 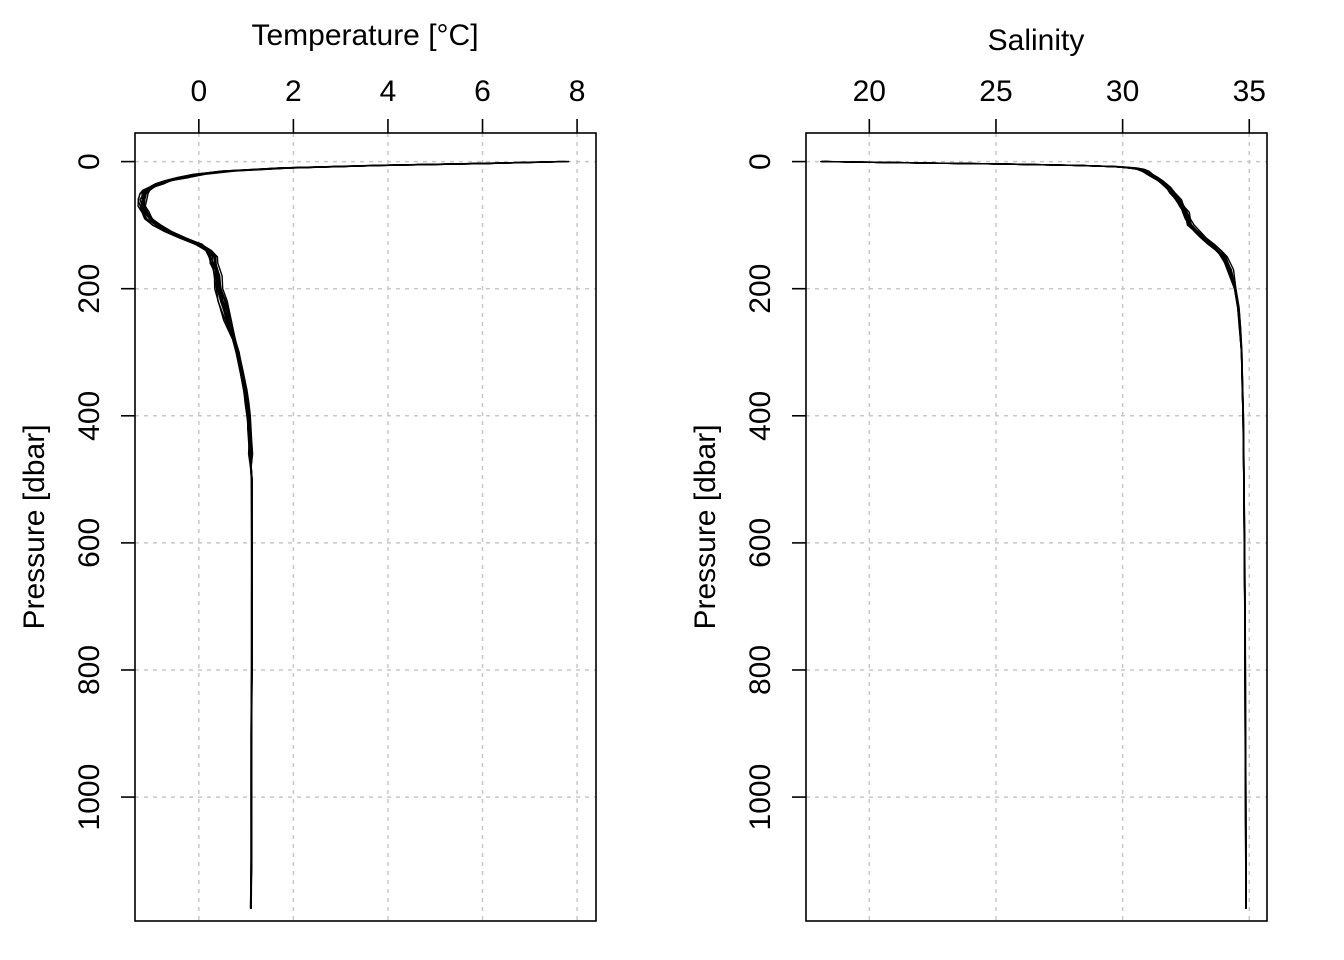 I want to click on salinity-y-axis-title: Pressure [dbar], so click(x=705, y=526).